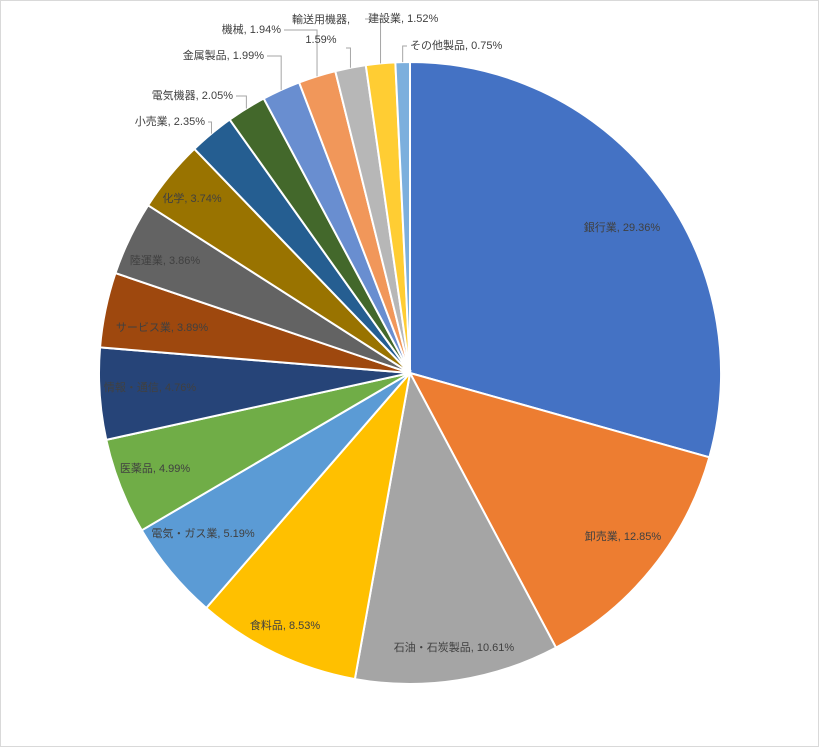 The image size is (819, 747). Describe the element at coordinates (456, 45) in the screenshot. I see `data-label: その他製品, 0.75%` at that location.